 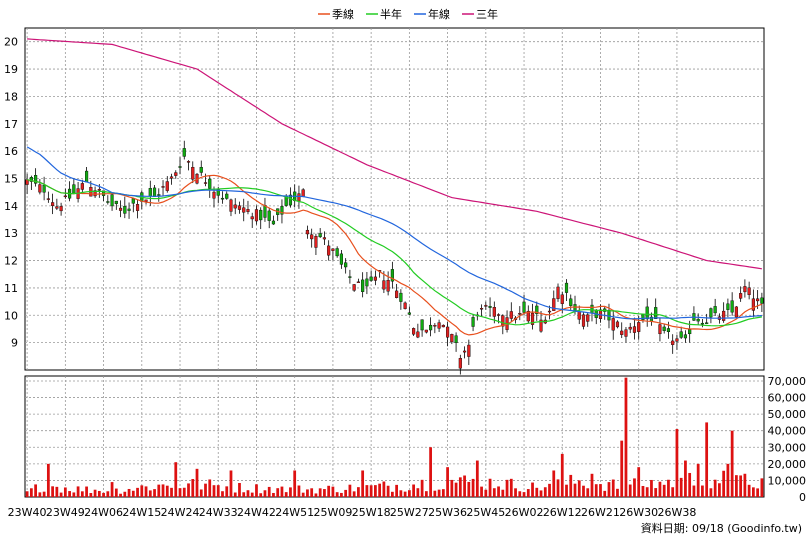 I want to click on price-tick-label: 16, so click(x=11, y=151).